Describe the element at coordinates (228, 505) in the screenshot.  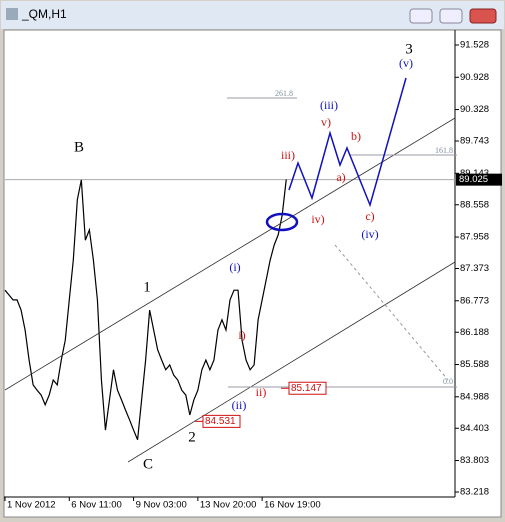
I see `x-tick-label: 13 Nov 20:00` at that location.